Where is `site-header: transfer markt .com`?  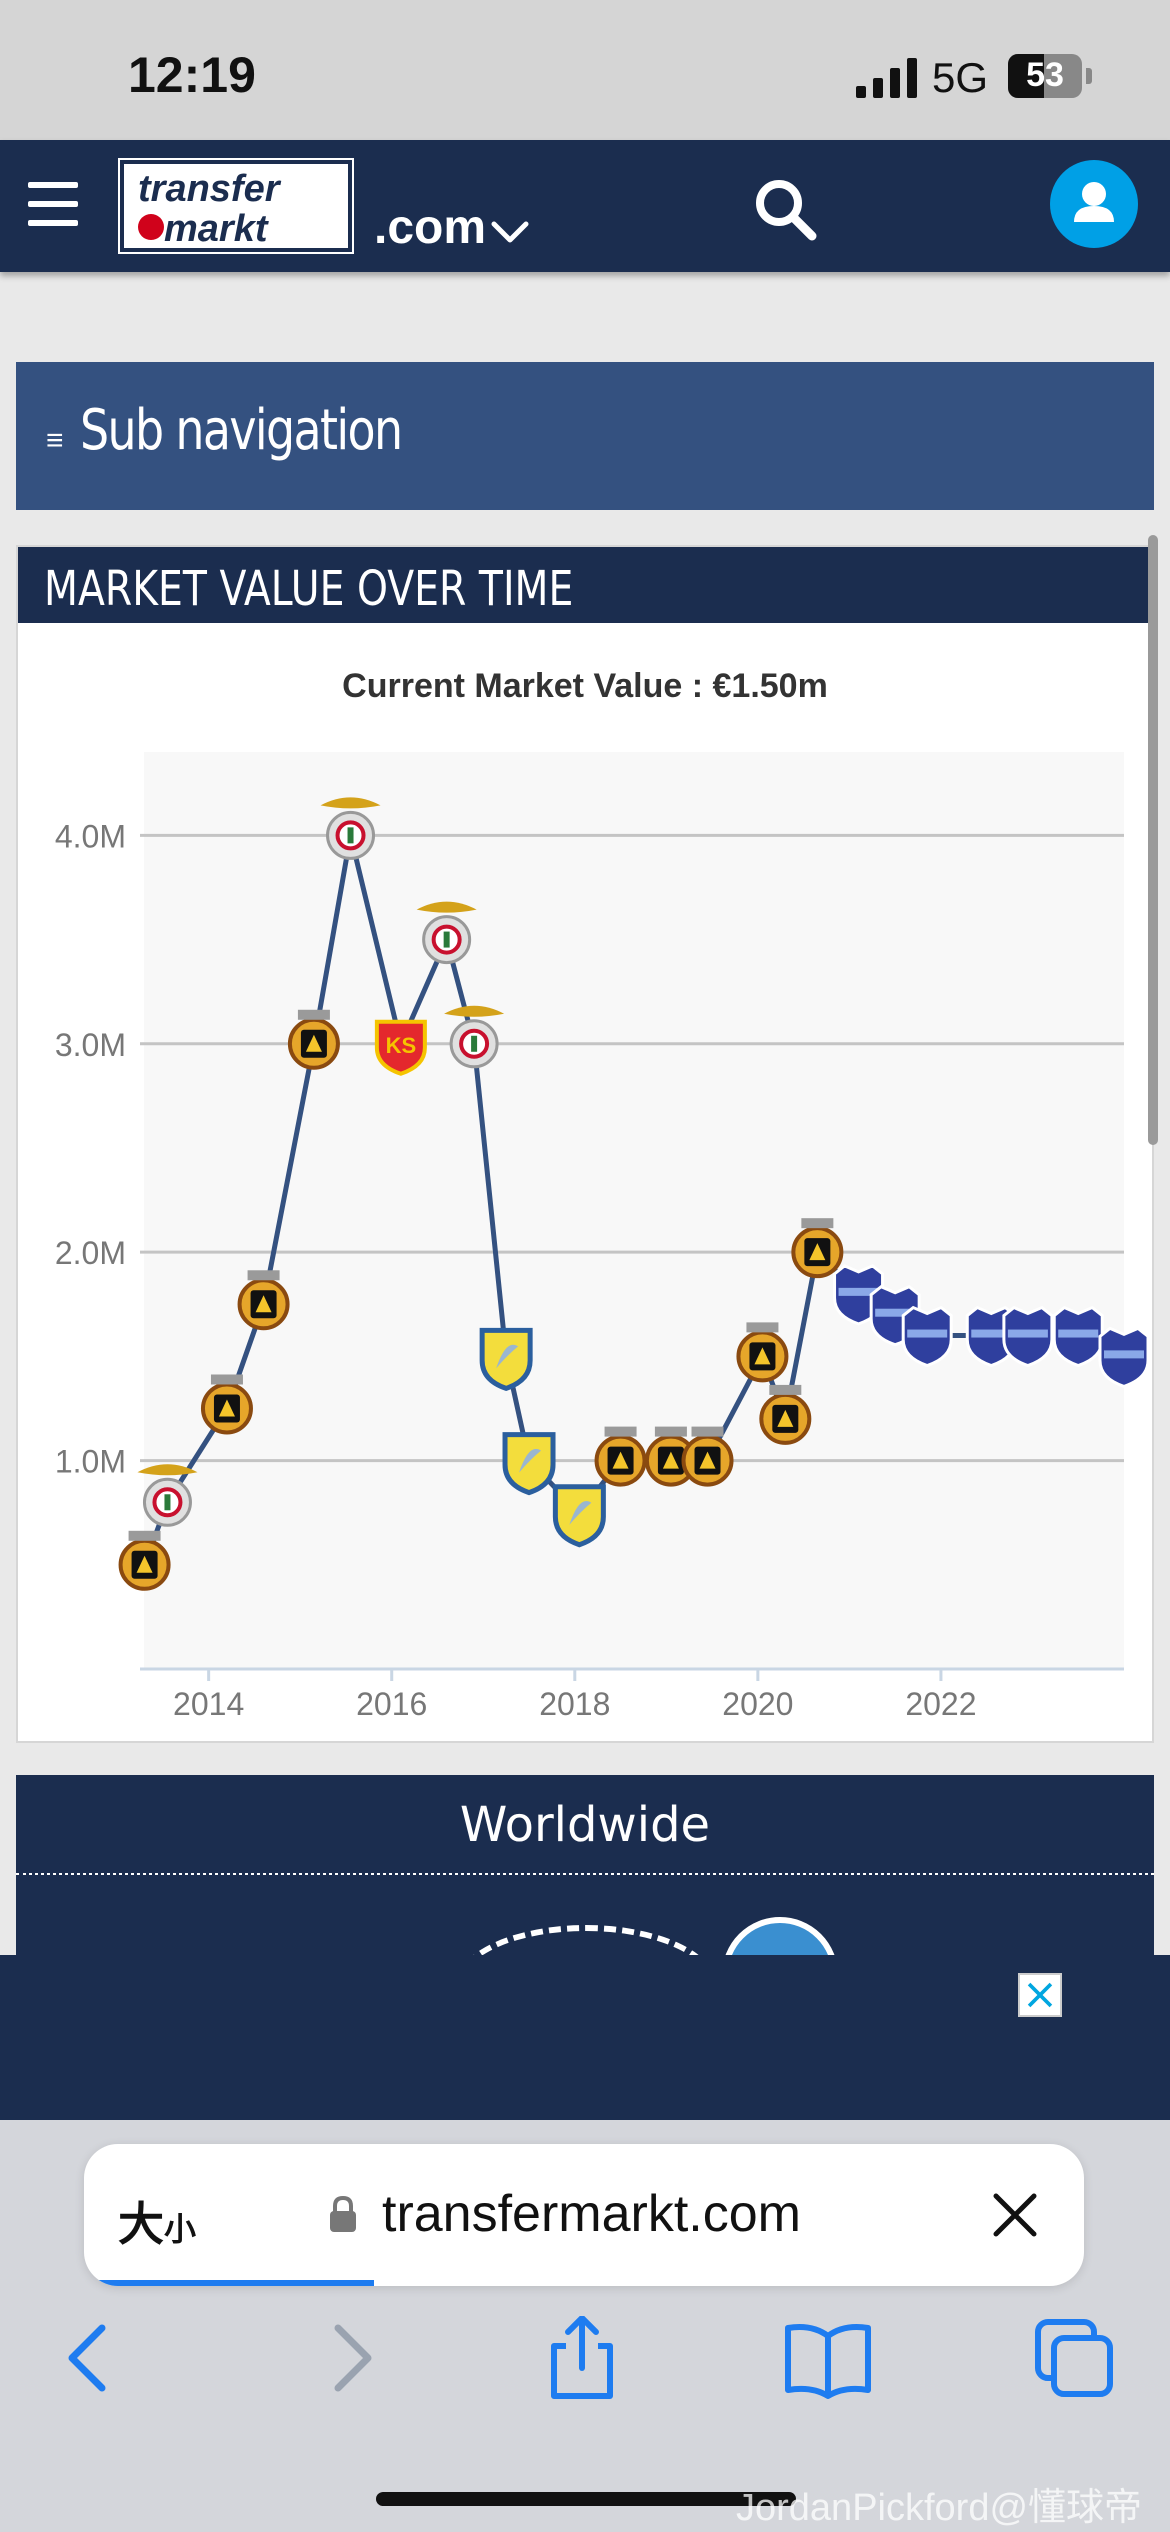 site-header: transfer markt .com is located at coordinates (585, 206).